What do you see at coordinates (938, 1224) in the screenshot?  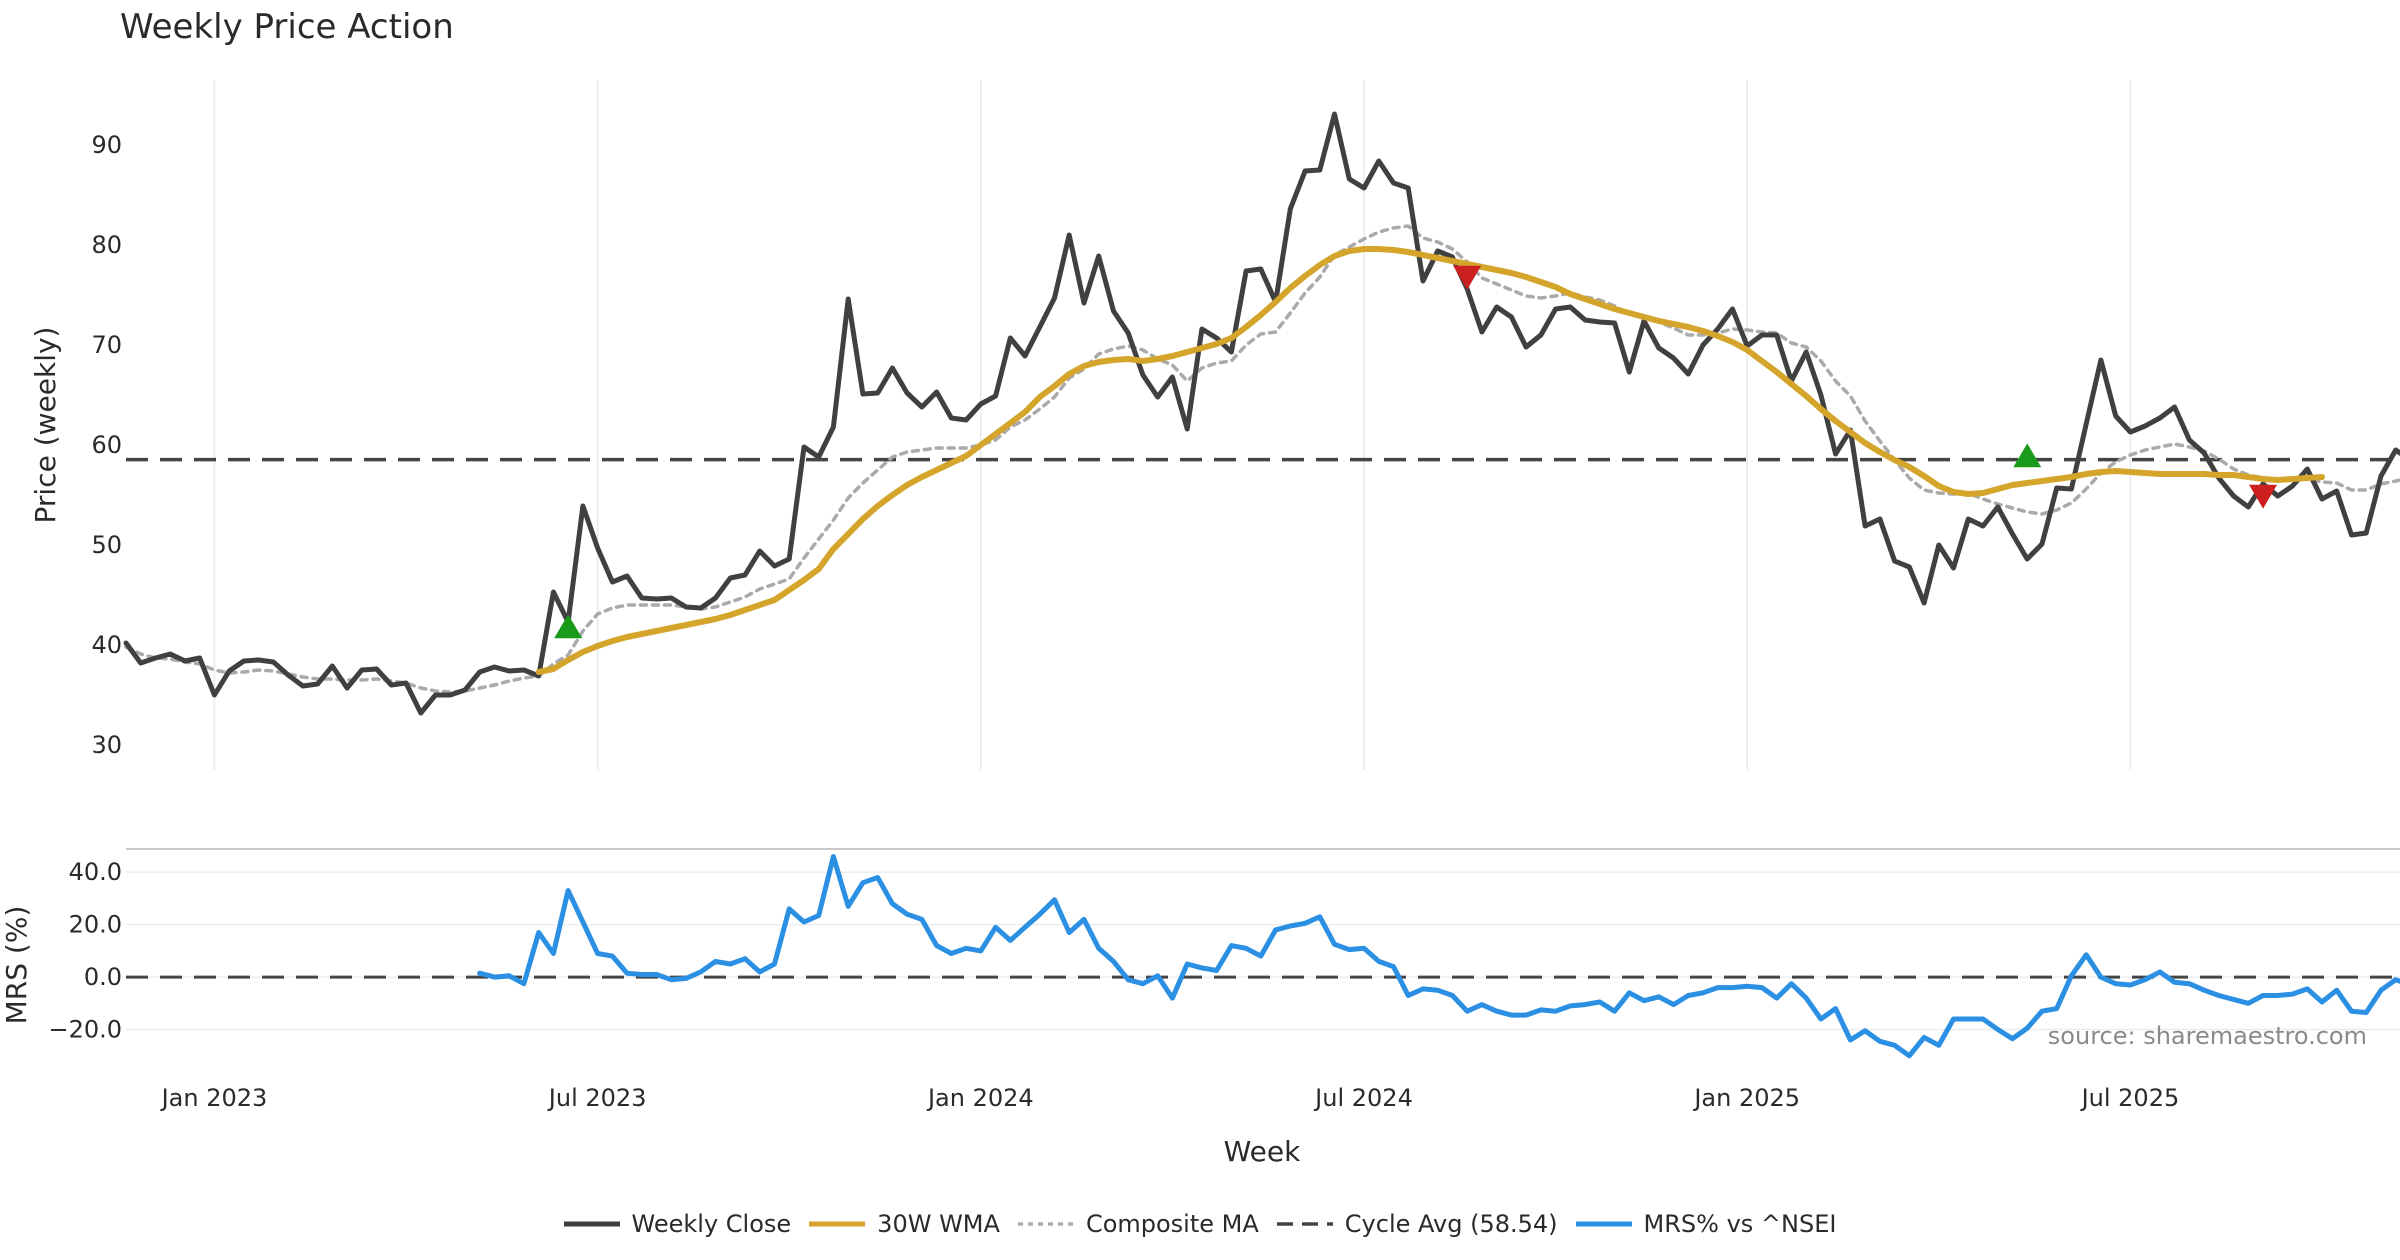 I see `legend-label: 30W WMA` at bounding box center [938, 1224].